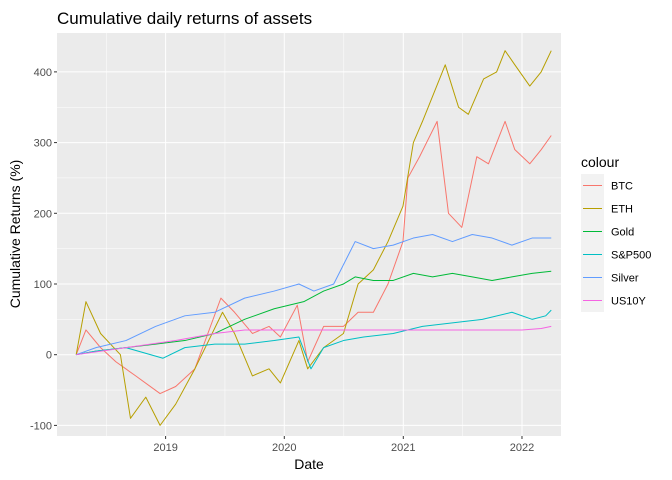 The width and height of the screenshot is (672, 480). I want to click on y-tick-label: 300, so click(43, 144).